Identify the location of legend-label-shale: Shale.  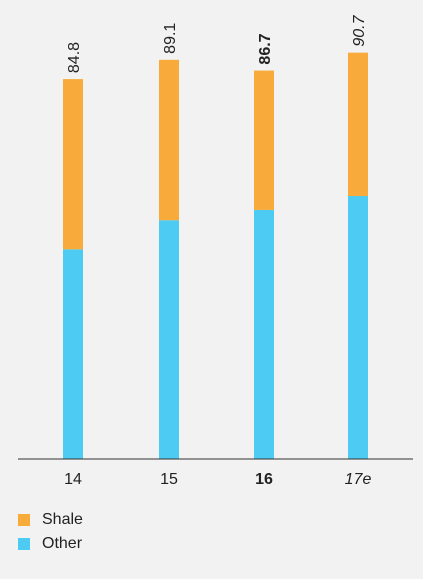
(62, 519).